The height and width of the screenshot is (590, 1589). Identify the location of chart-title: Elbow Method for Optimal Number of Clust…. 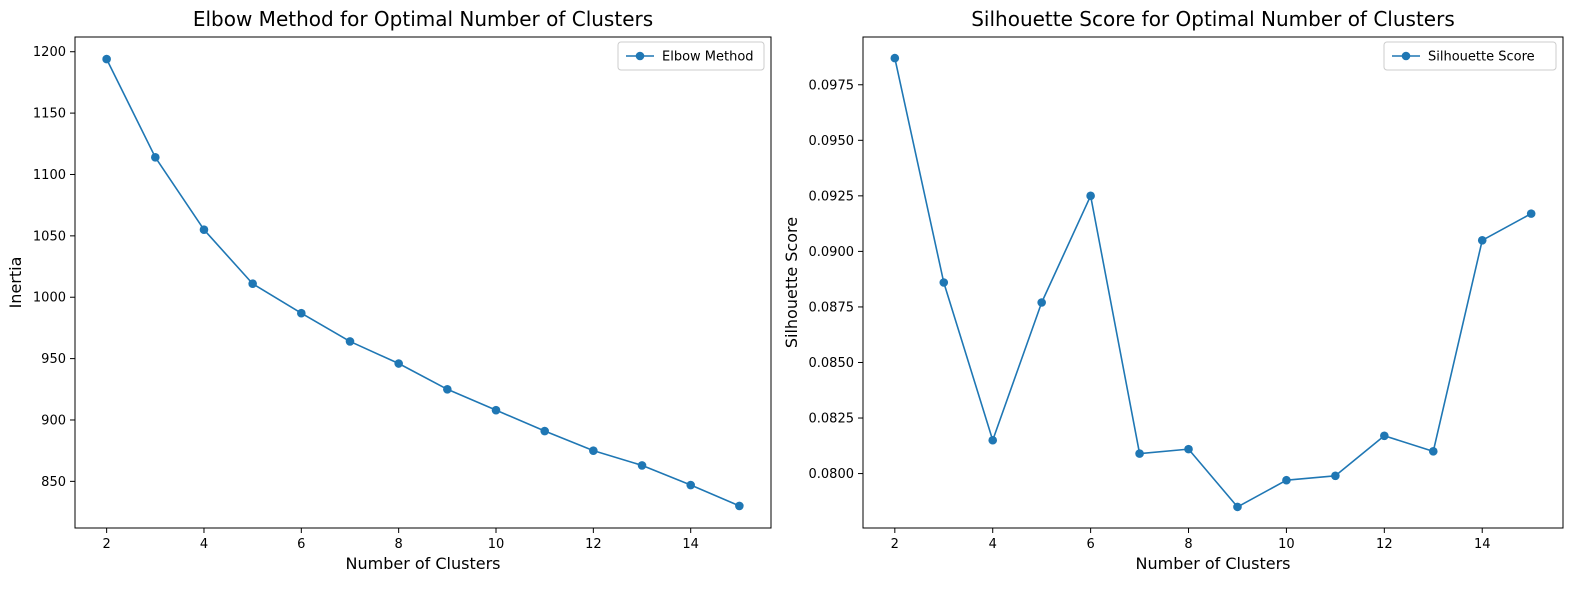
(423, 19).